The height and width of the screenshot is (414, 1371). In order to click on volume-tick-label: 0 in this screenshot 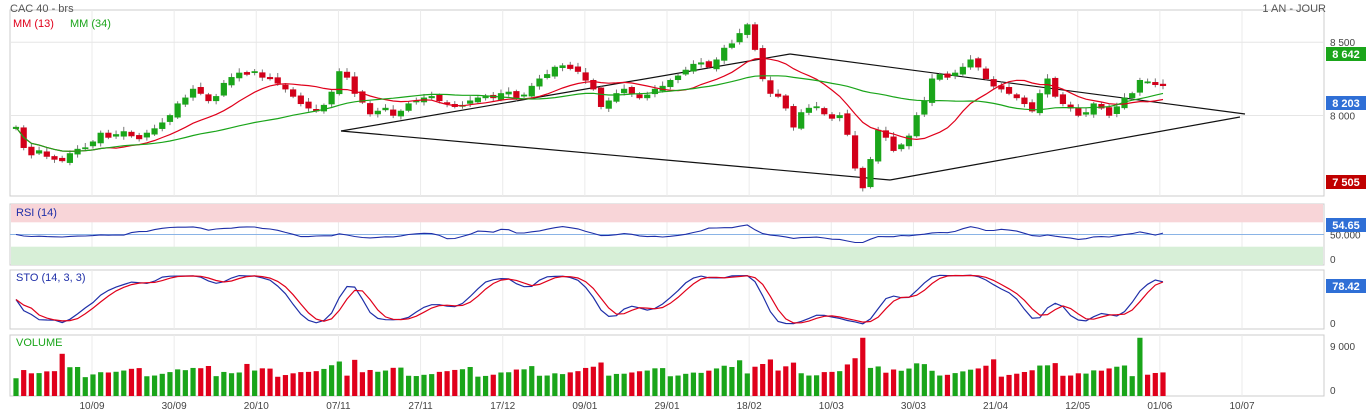, I will do `click(1333, 391)`.